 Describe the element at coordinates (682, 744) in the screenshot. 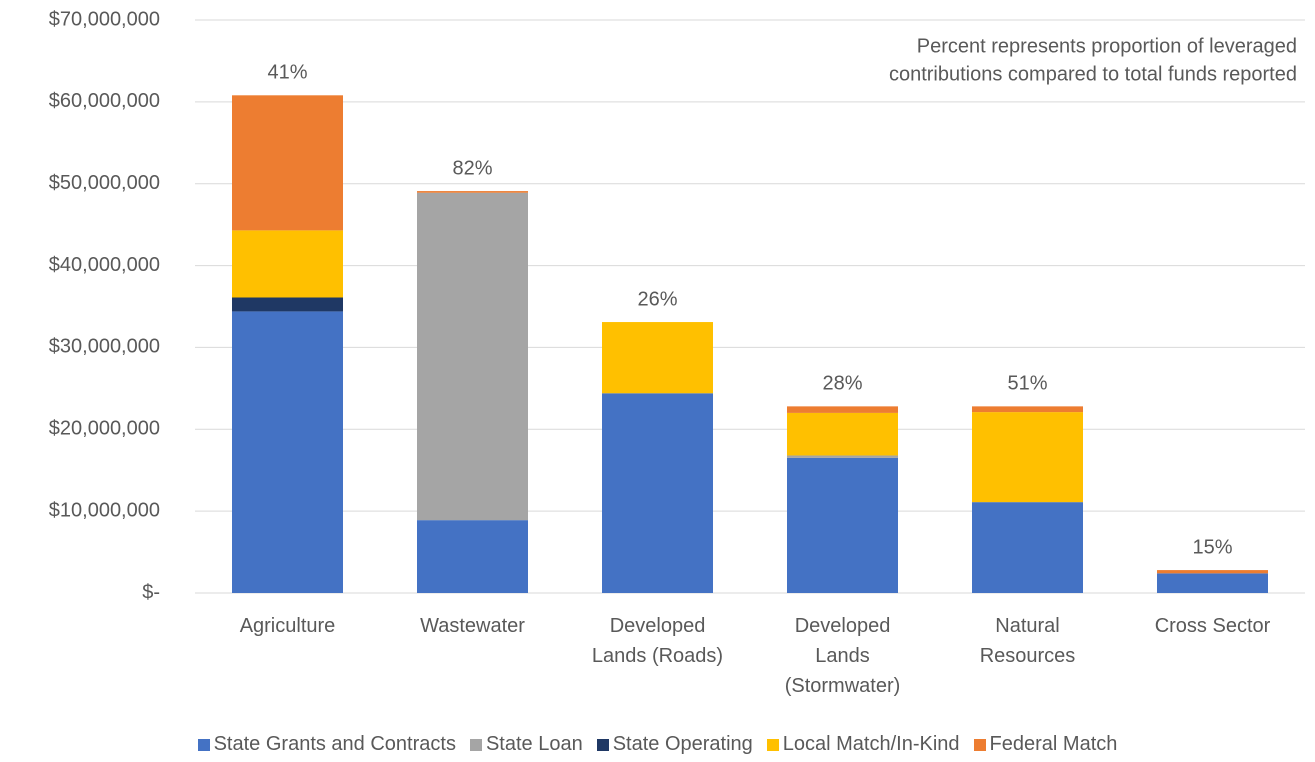

I see `legend-label: State Operating` at that location.